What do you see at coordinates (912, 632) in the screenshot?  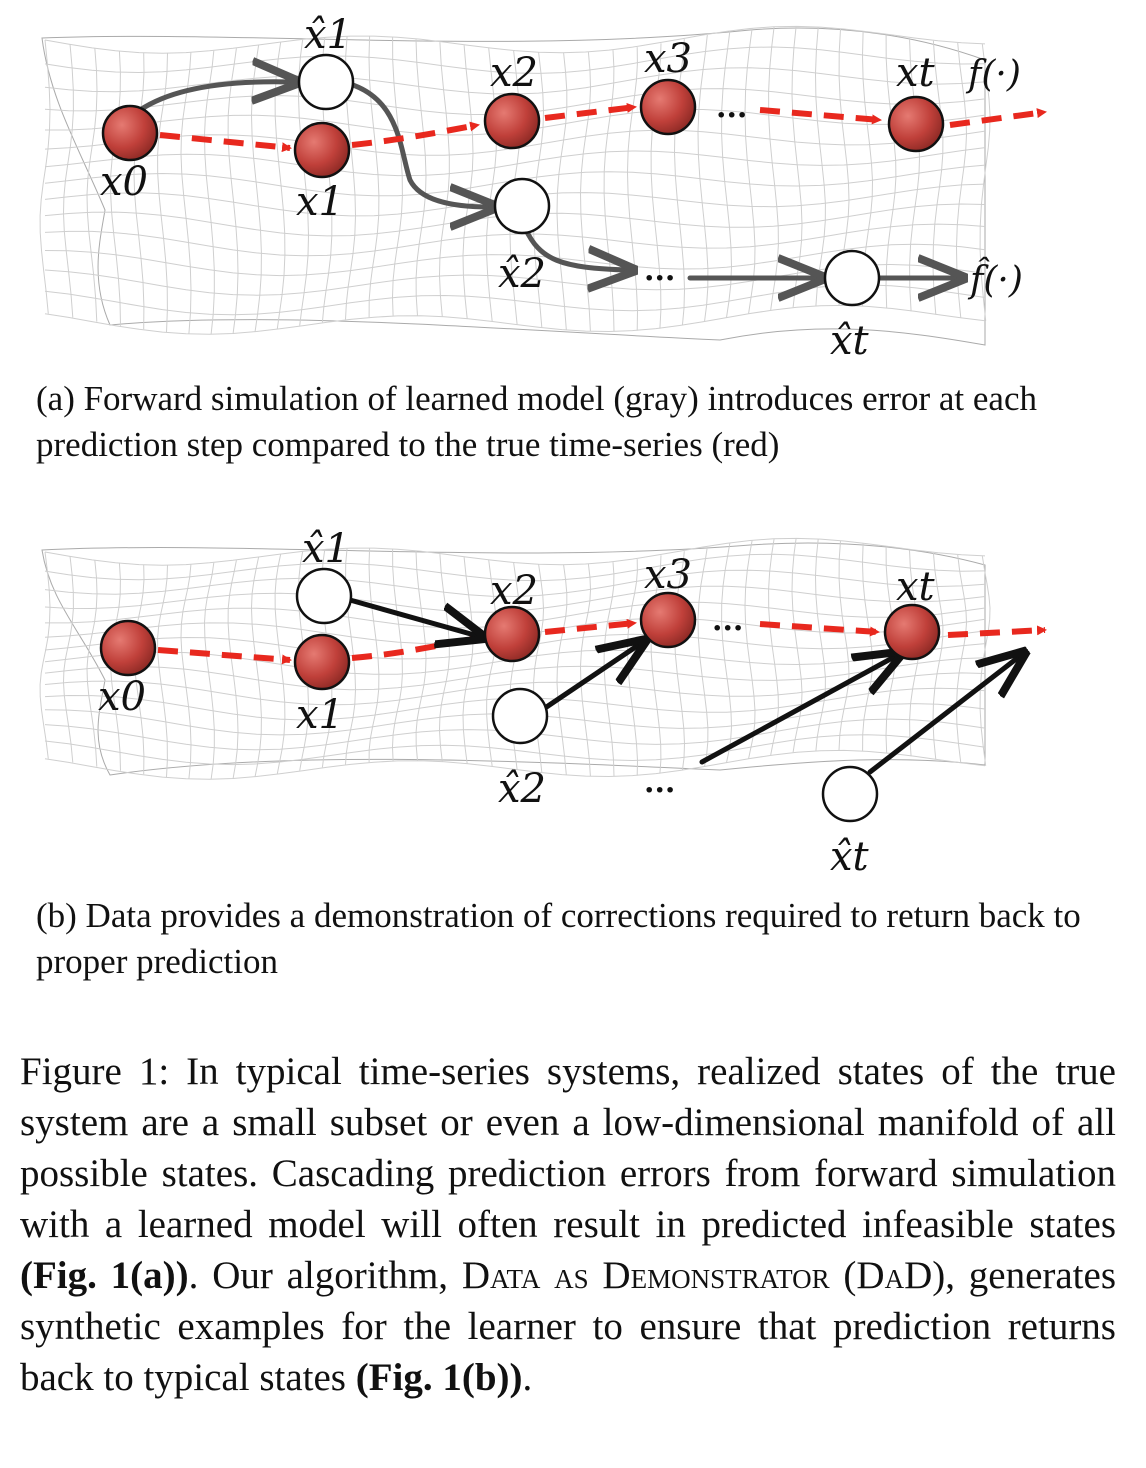 I see `node-xt-b` at bounding box center [912, 632].